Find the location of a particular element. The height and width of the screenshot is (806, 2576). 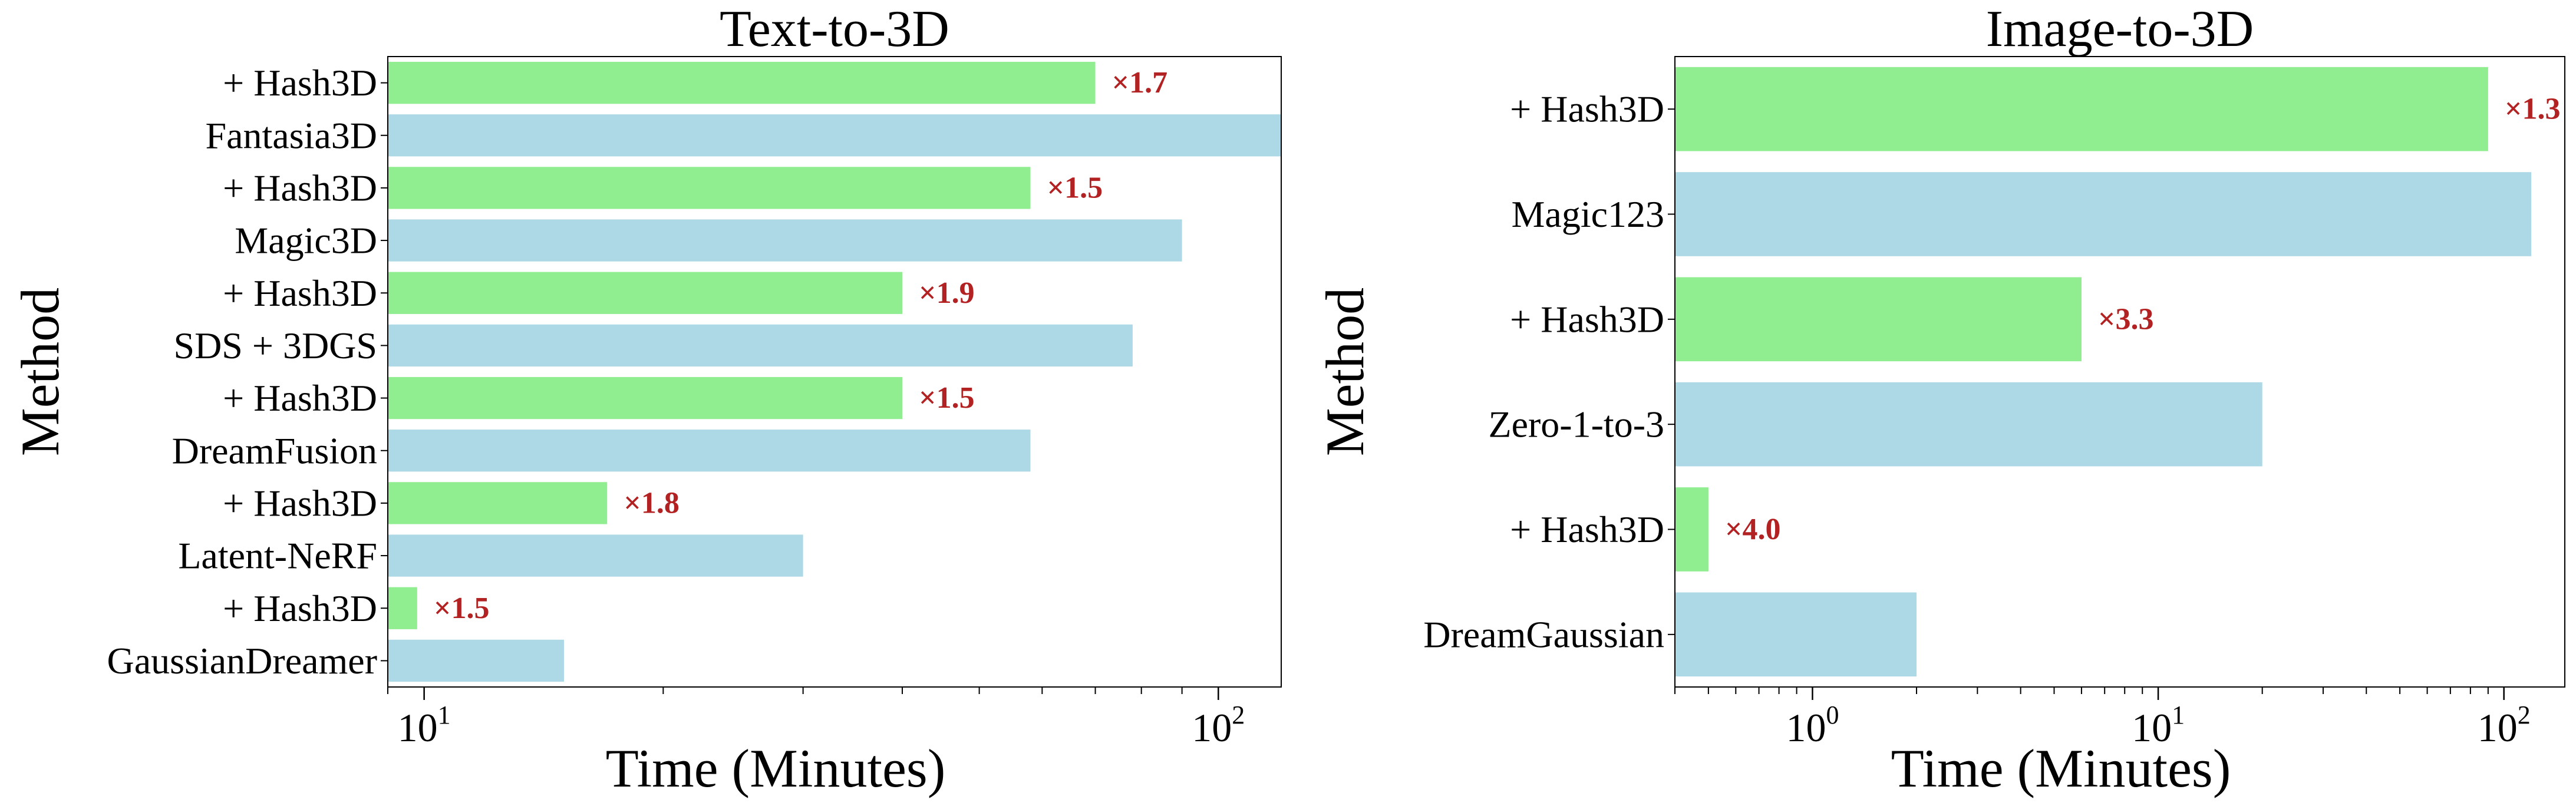

y-tick-label: Magic3D is located at coordinates (306, 241).